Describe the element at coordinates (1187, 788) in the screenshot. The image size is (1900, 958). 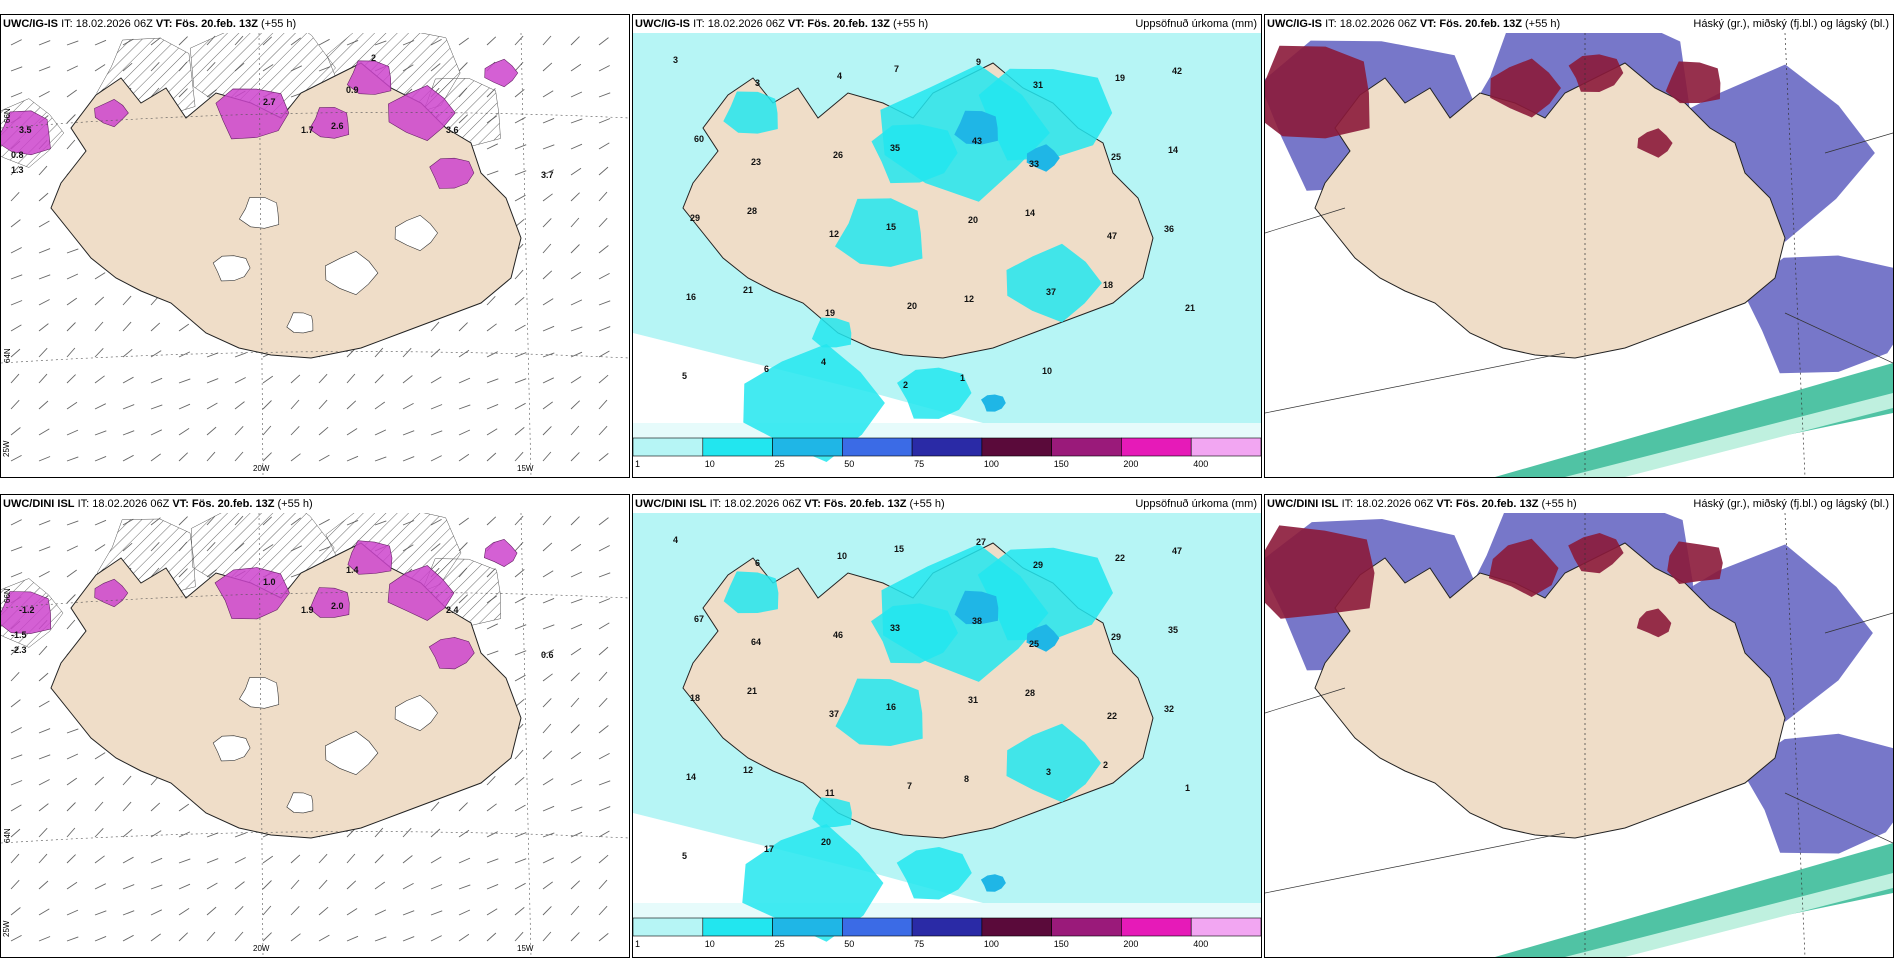
I see `value-label: 1` at that location.